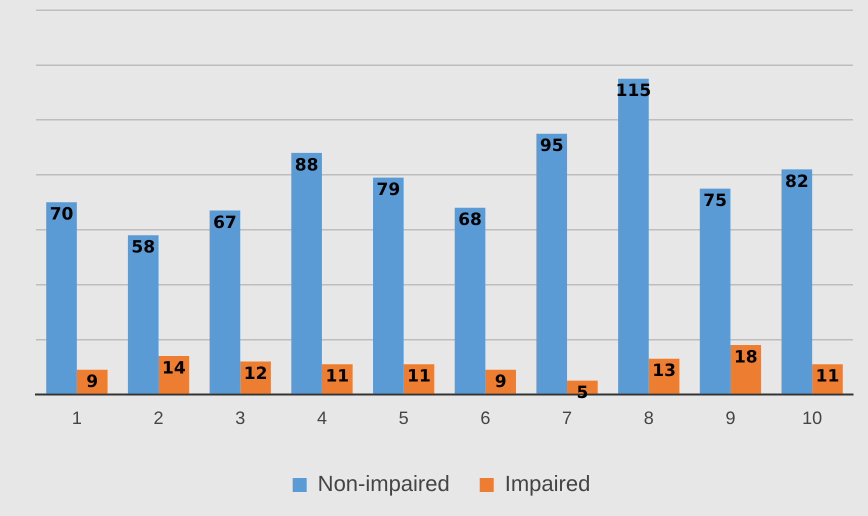  Describe the element at coordinates (730, 418) in the screenshot. I see `x-tick-label: 9` at that location.